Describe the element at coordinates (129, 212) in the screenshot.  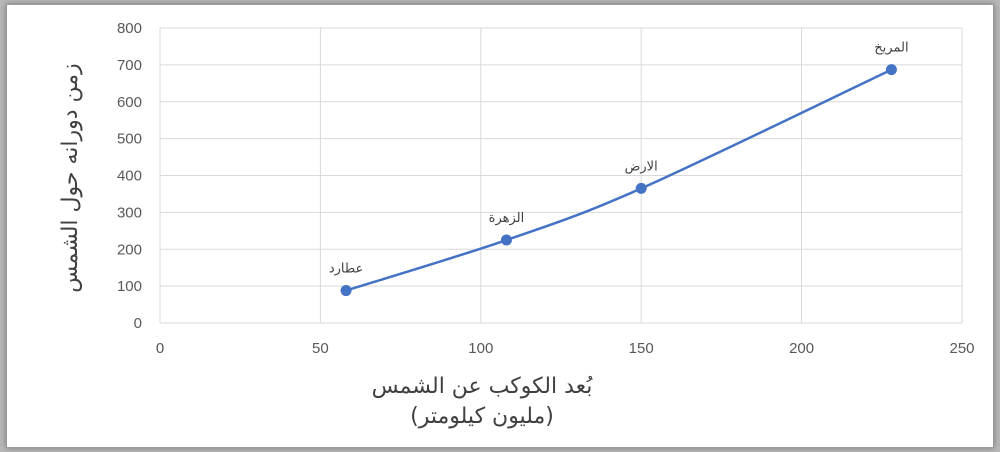
I see `y-tick-label: 300` at that location.